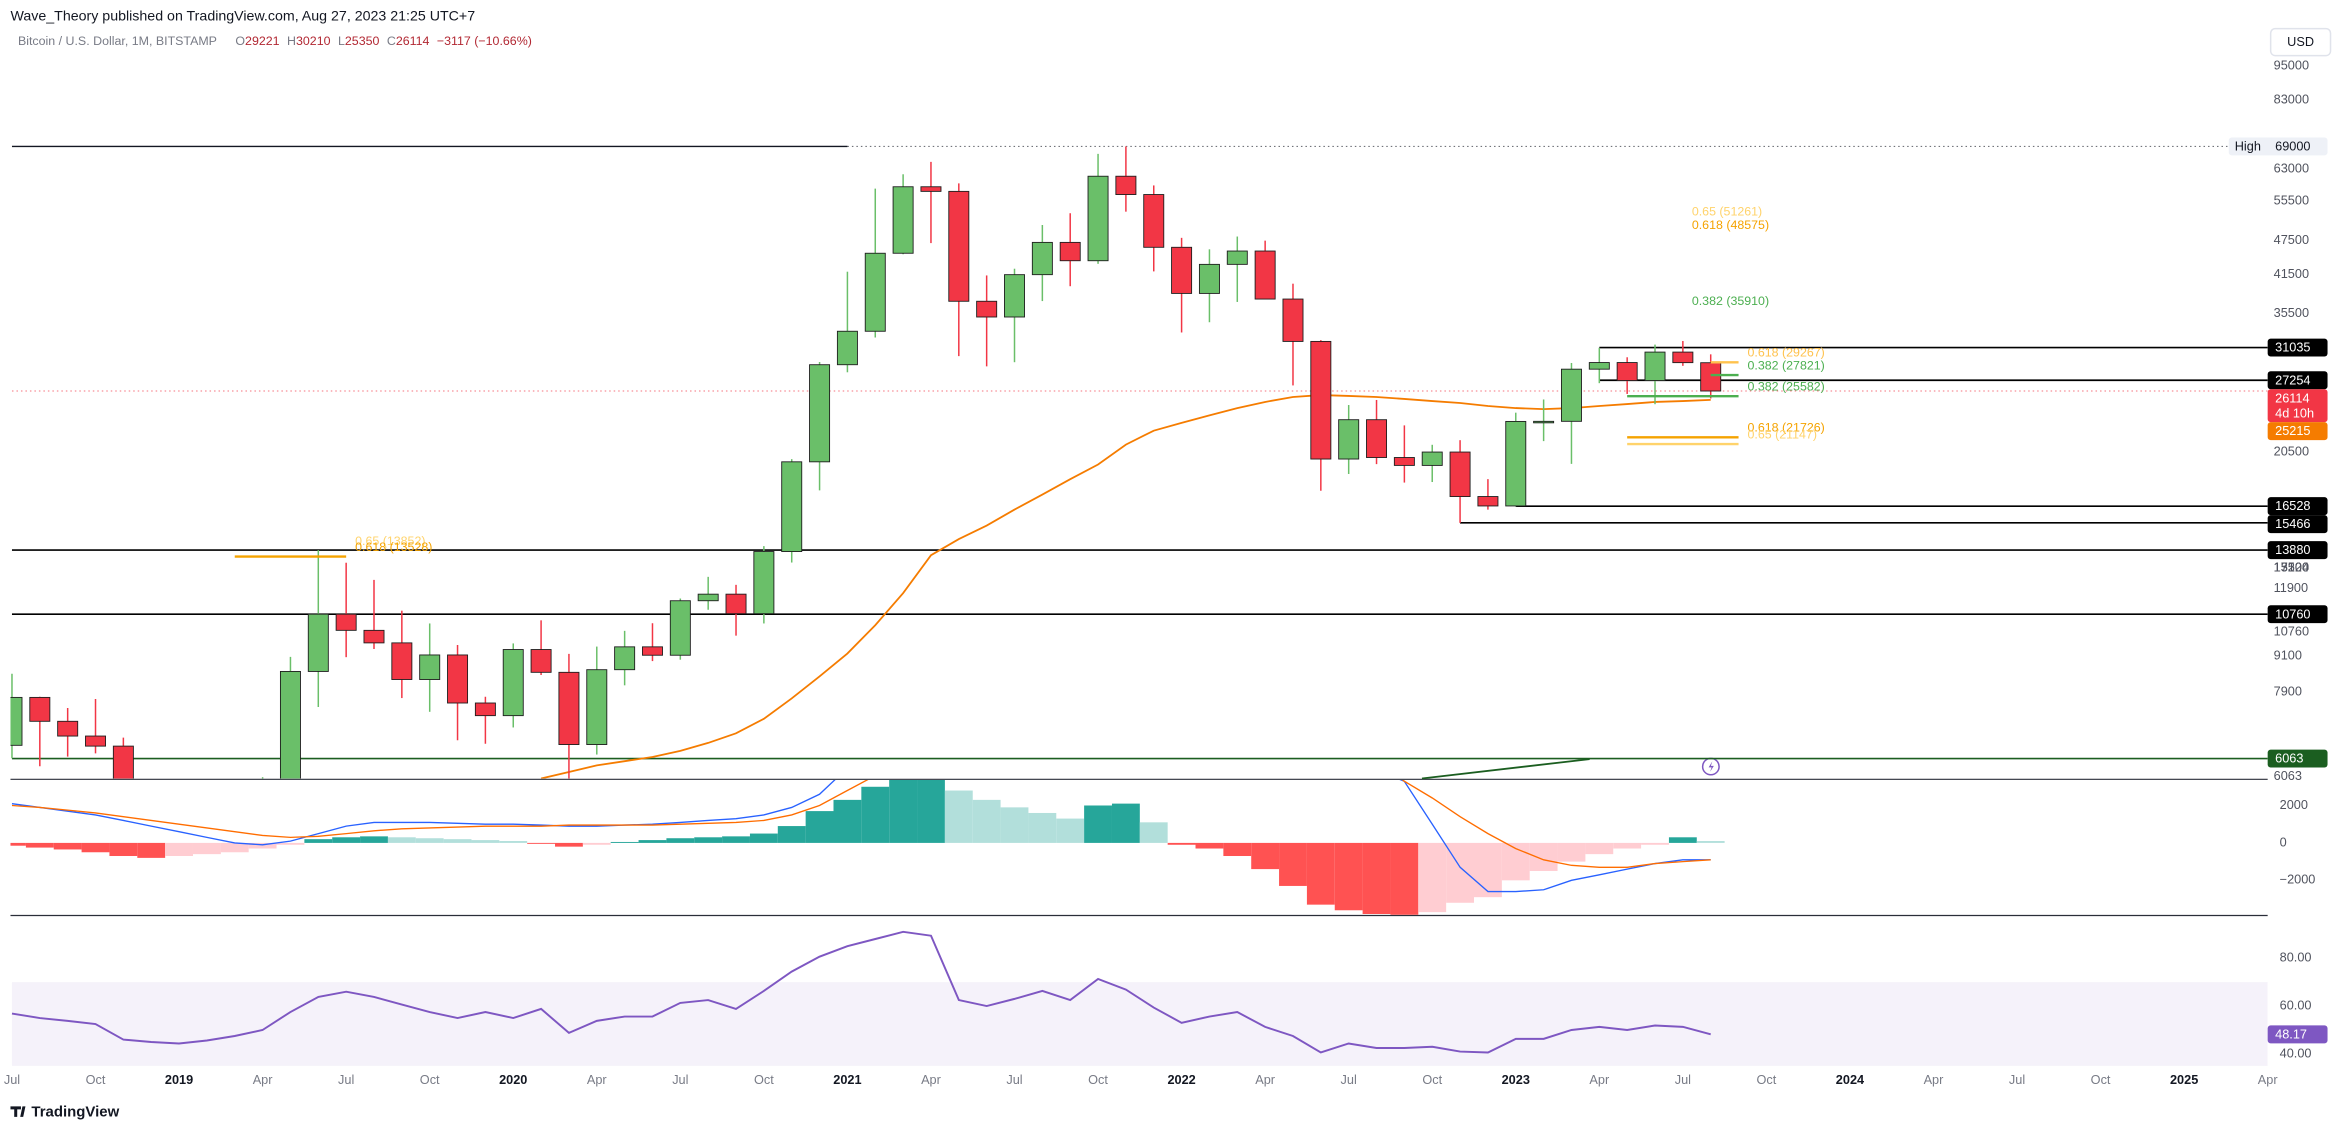 Image resolution: width=2347 pixels, height=1129 pixels. I want to click on symbol: Bitcoin / U.S. Dollar, 1M, BITSTAMP, so click(117, 41).